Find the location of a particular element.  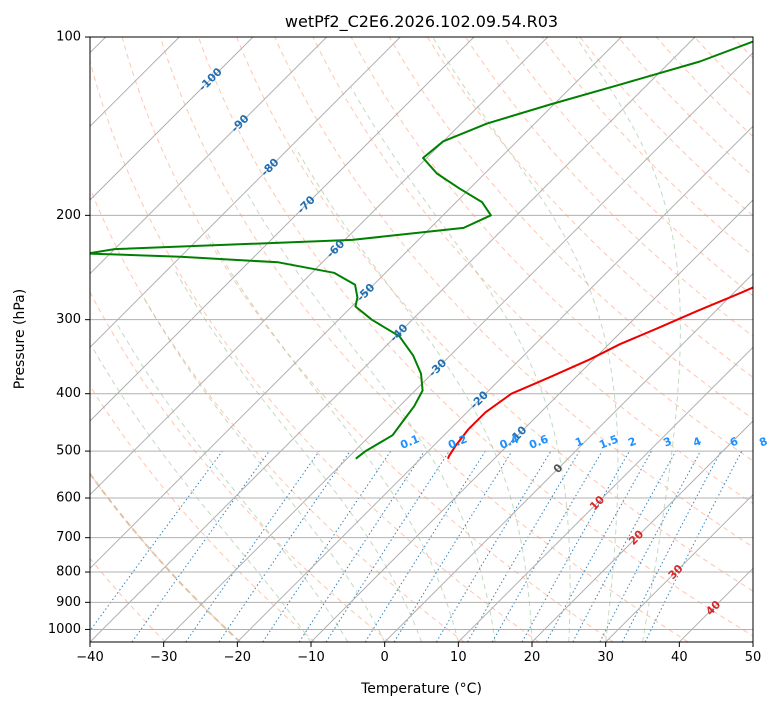

x-tick-label: 10 is located at coordinates (458, 657).